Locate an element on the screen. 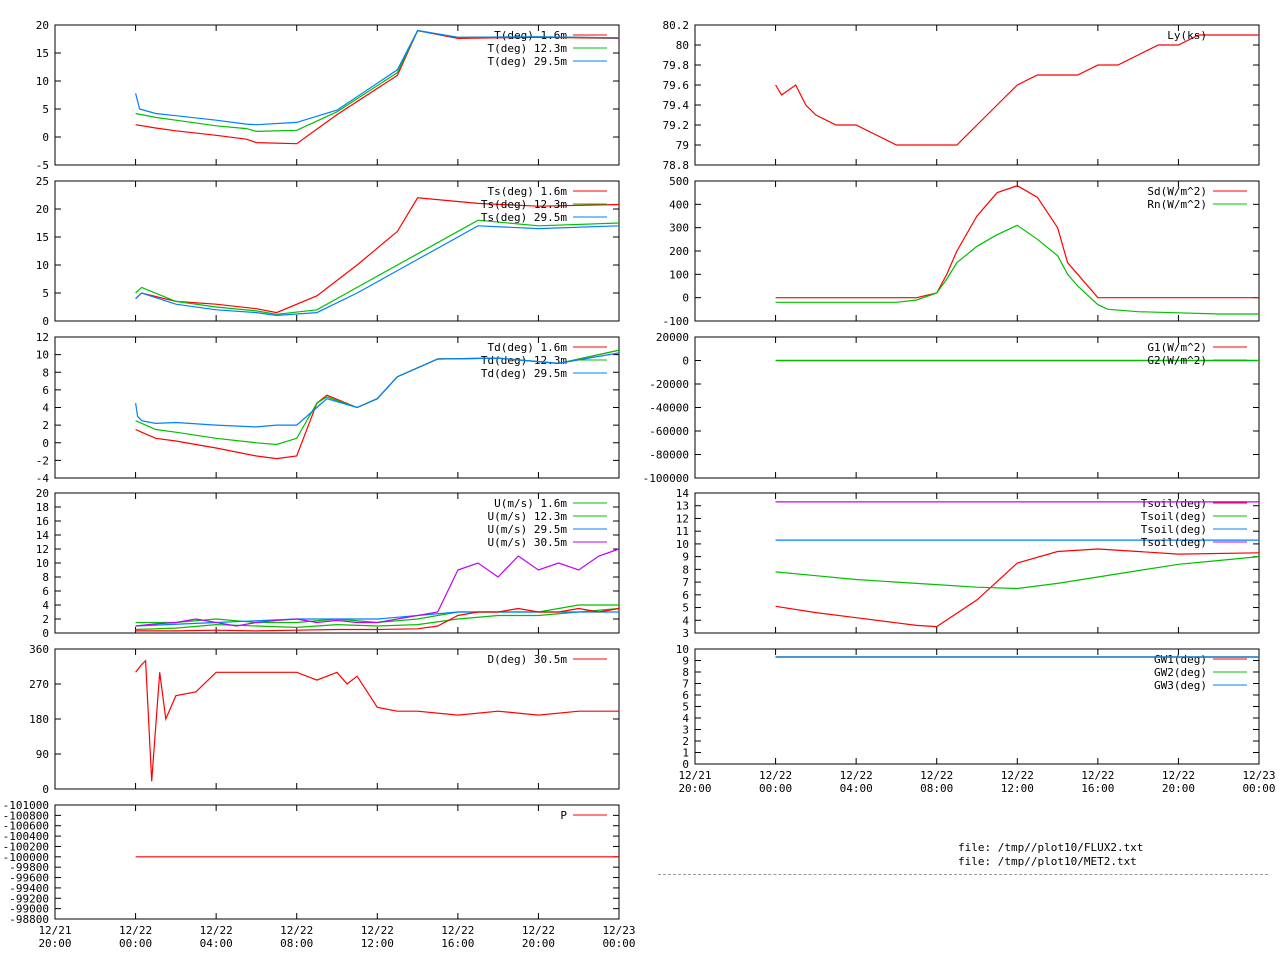  y-tick-label: 300 is located at coordinates (679, 228).